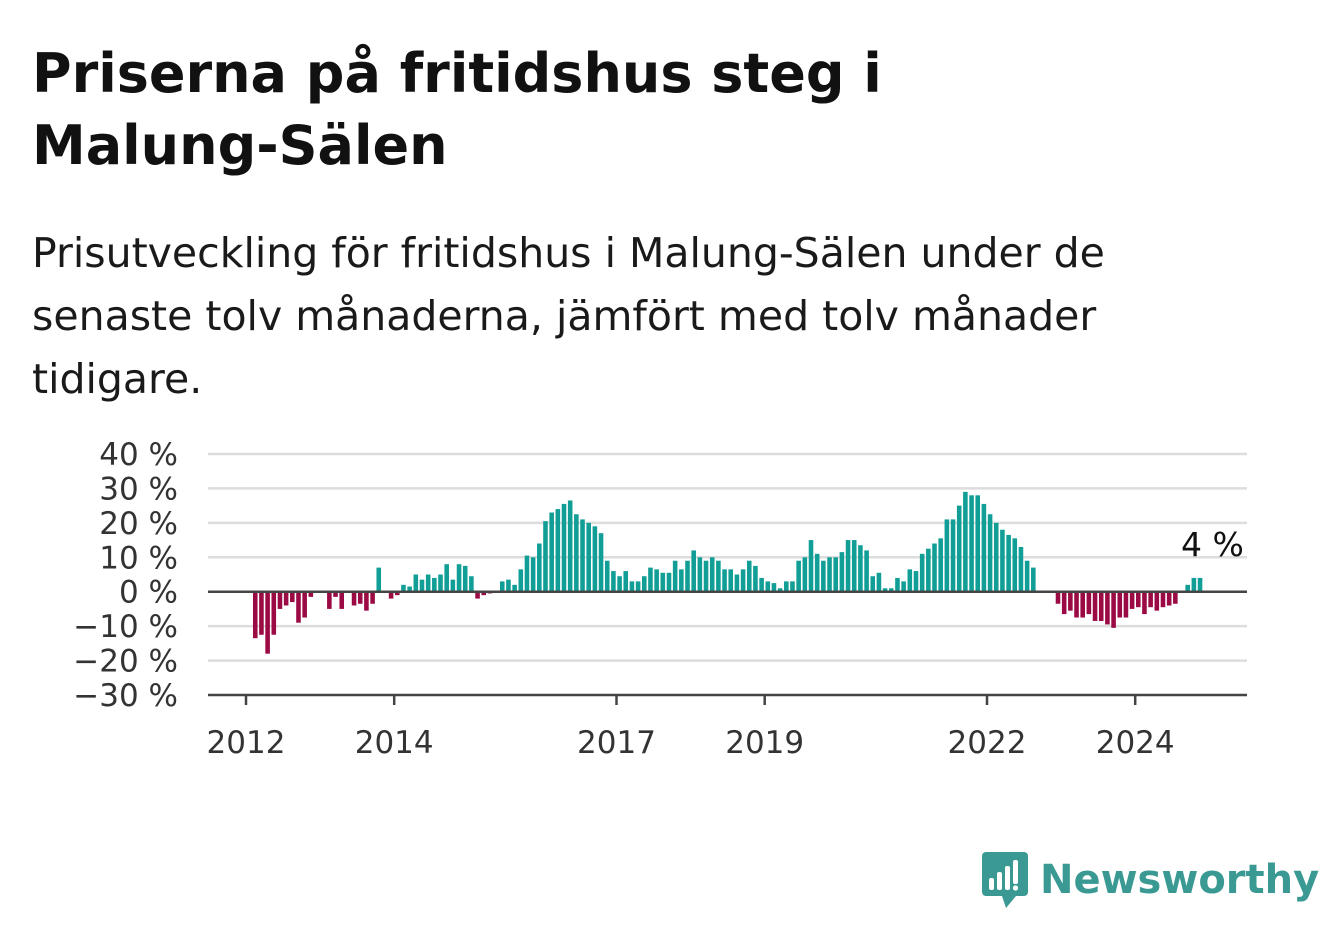  Describe the element at coordinates (138, 524) in the screenshot. I see `y-tick-label: 20 %` at that location.